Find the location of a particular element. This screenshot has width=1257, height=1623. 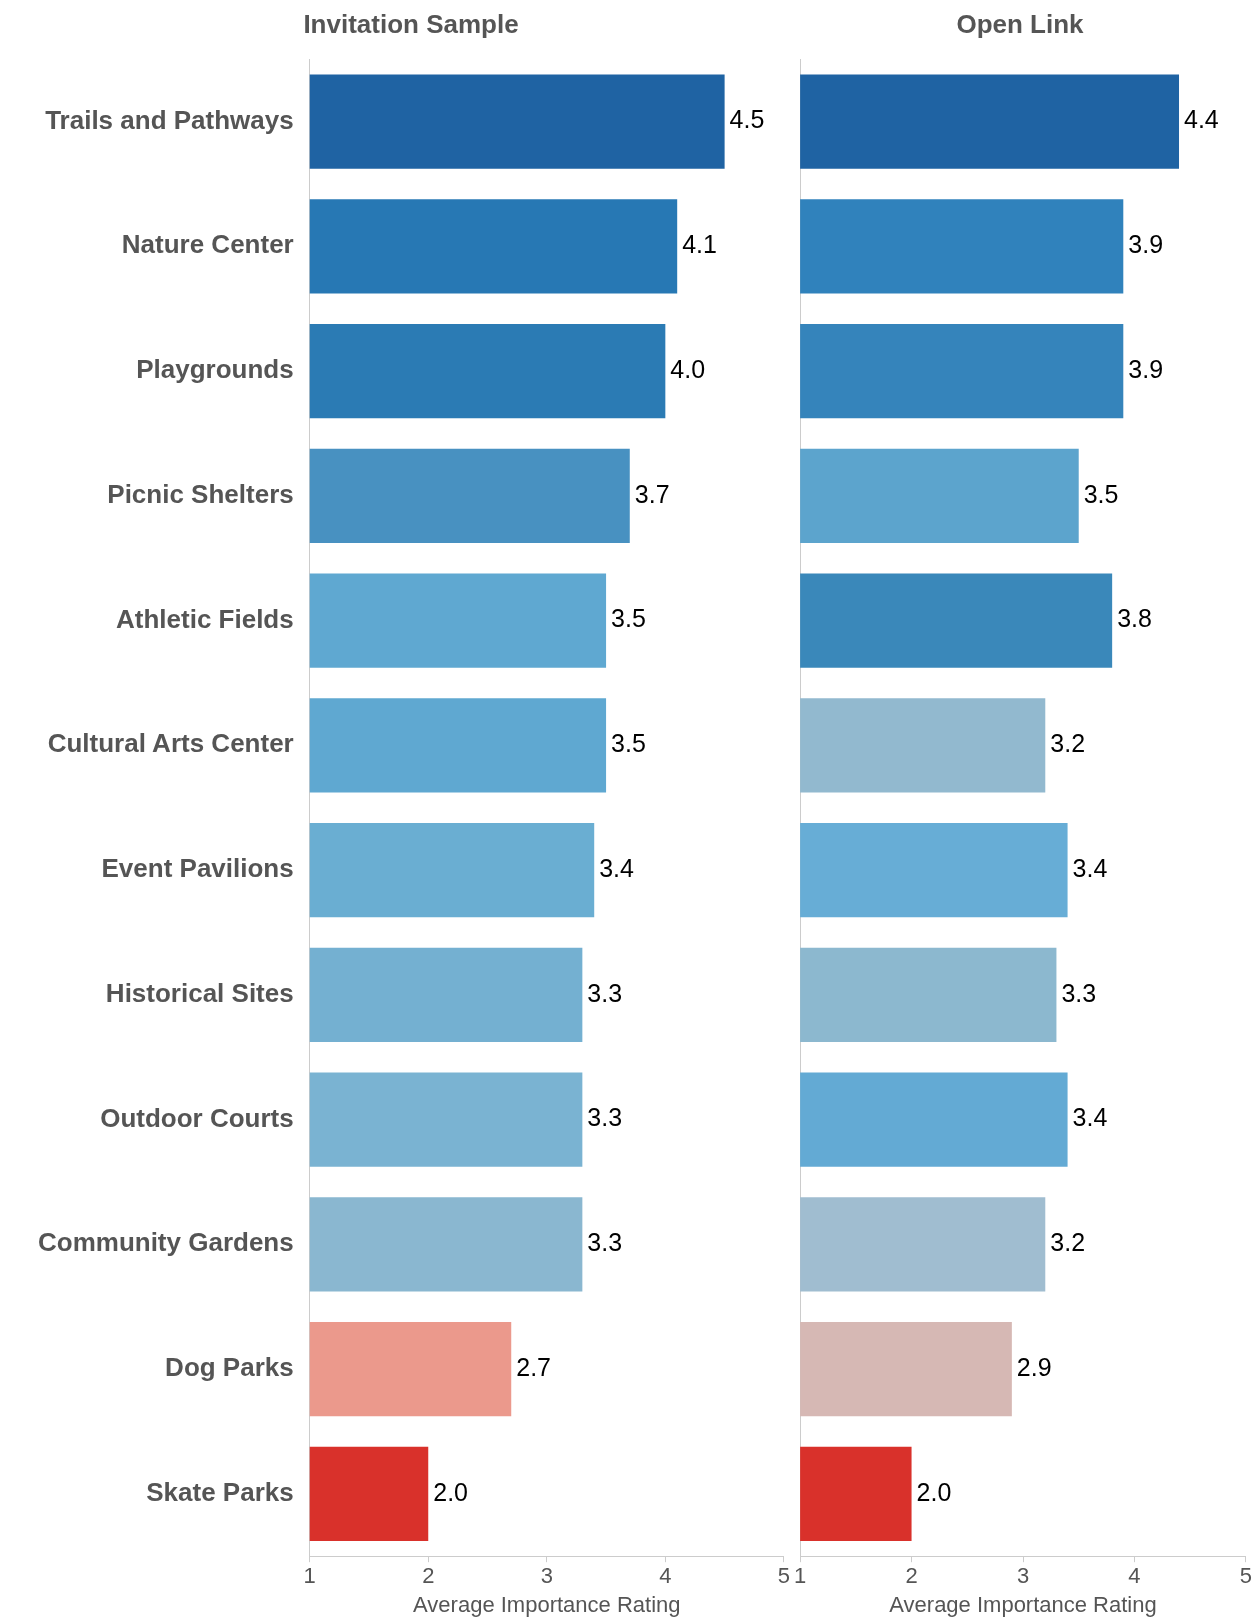

y-tick-label: Trails and Pathways is located at coordinates (169, 119).